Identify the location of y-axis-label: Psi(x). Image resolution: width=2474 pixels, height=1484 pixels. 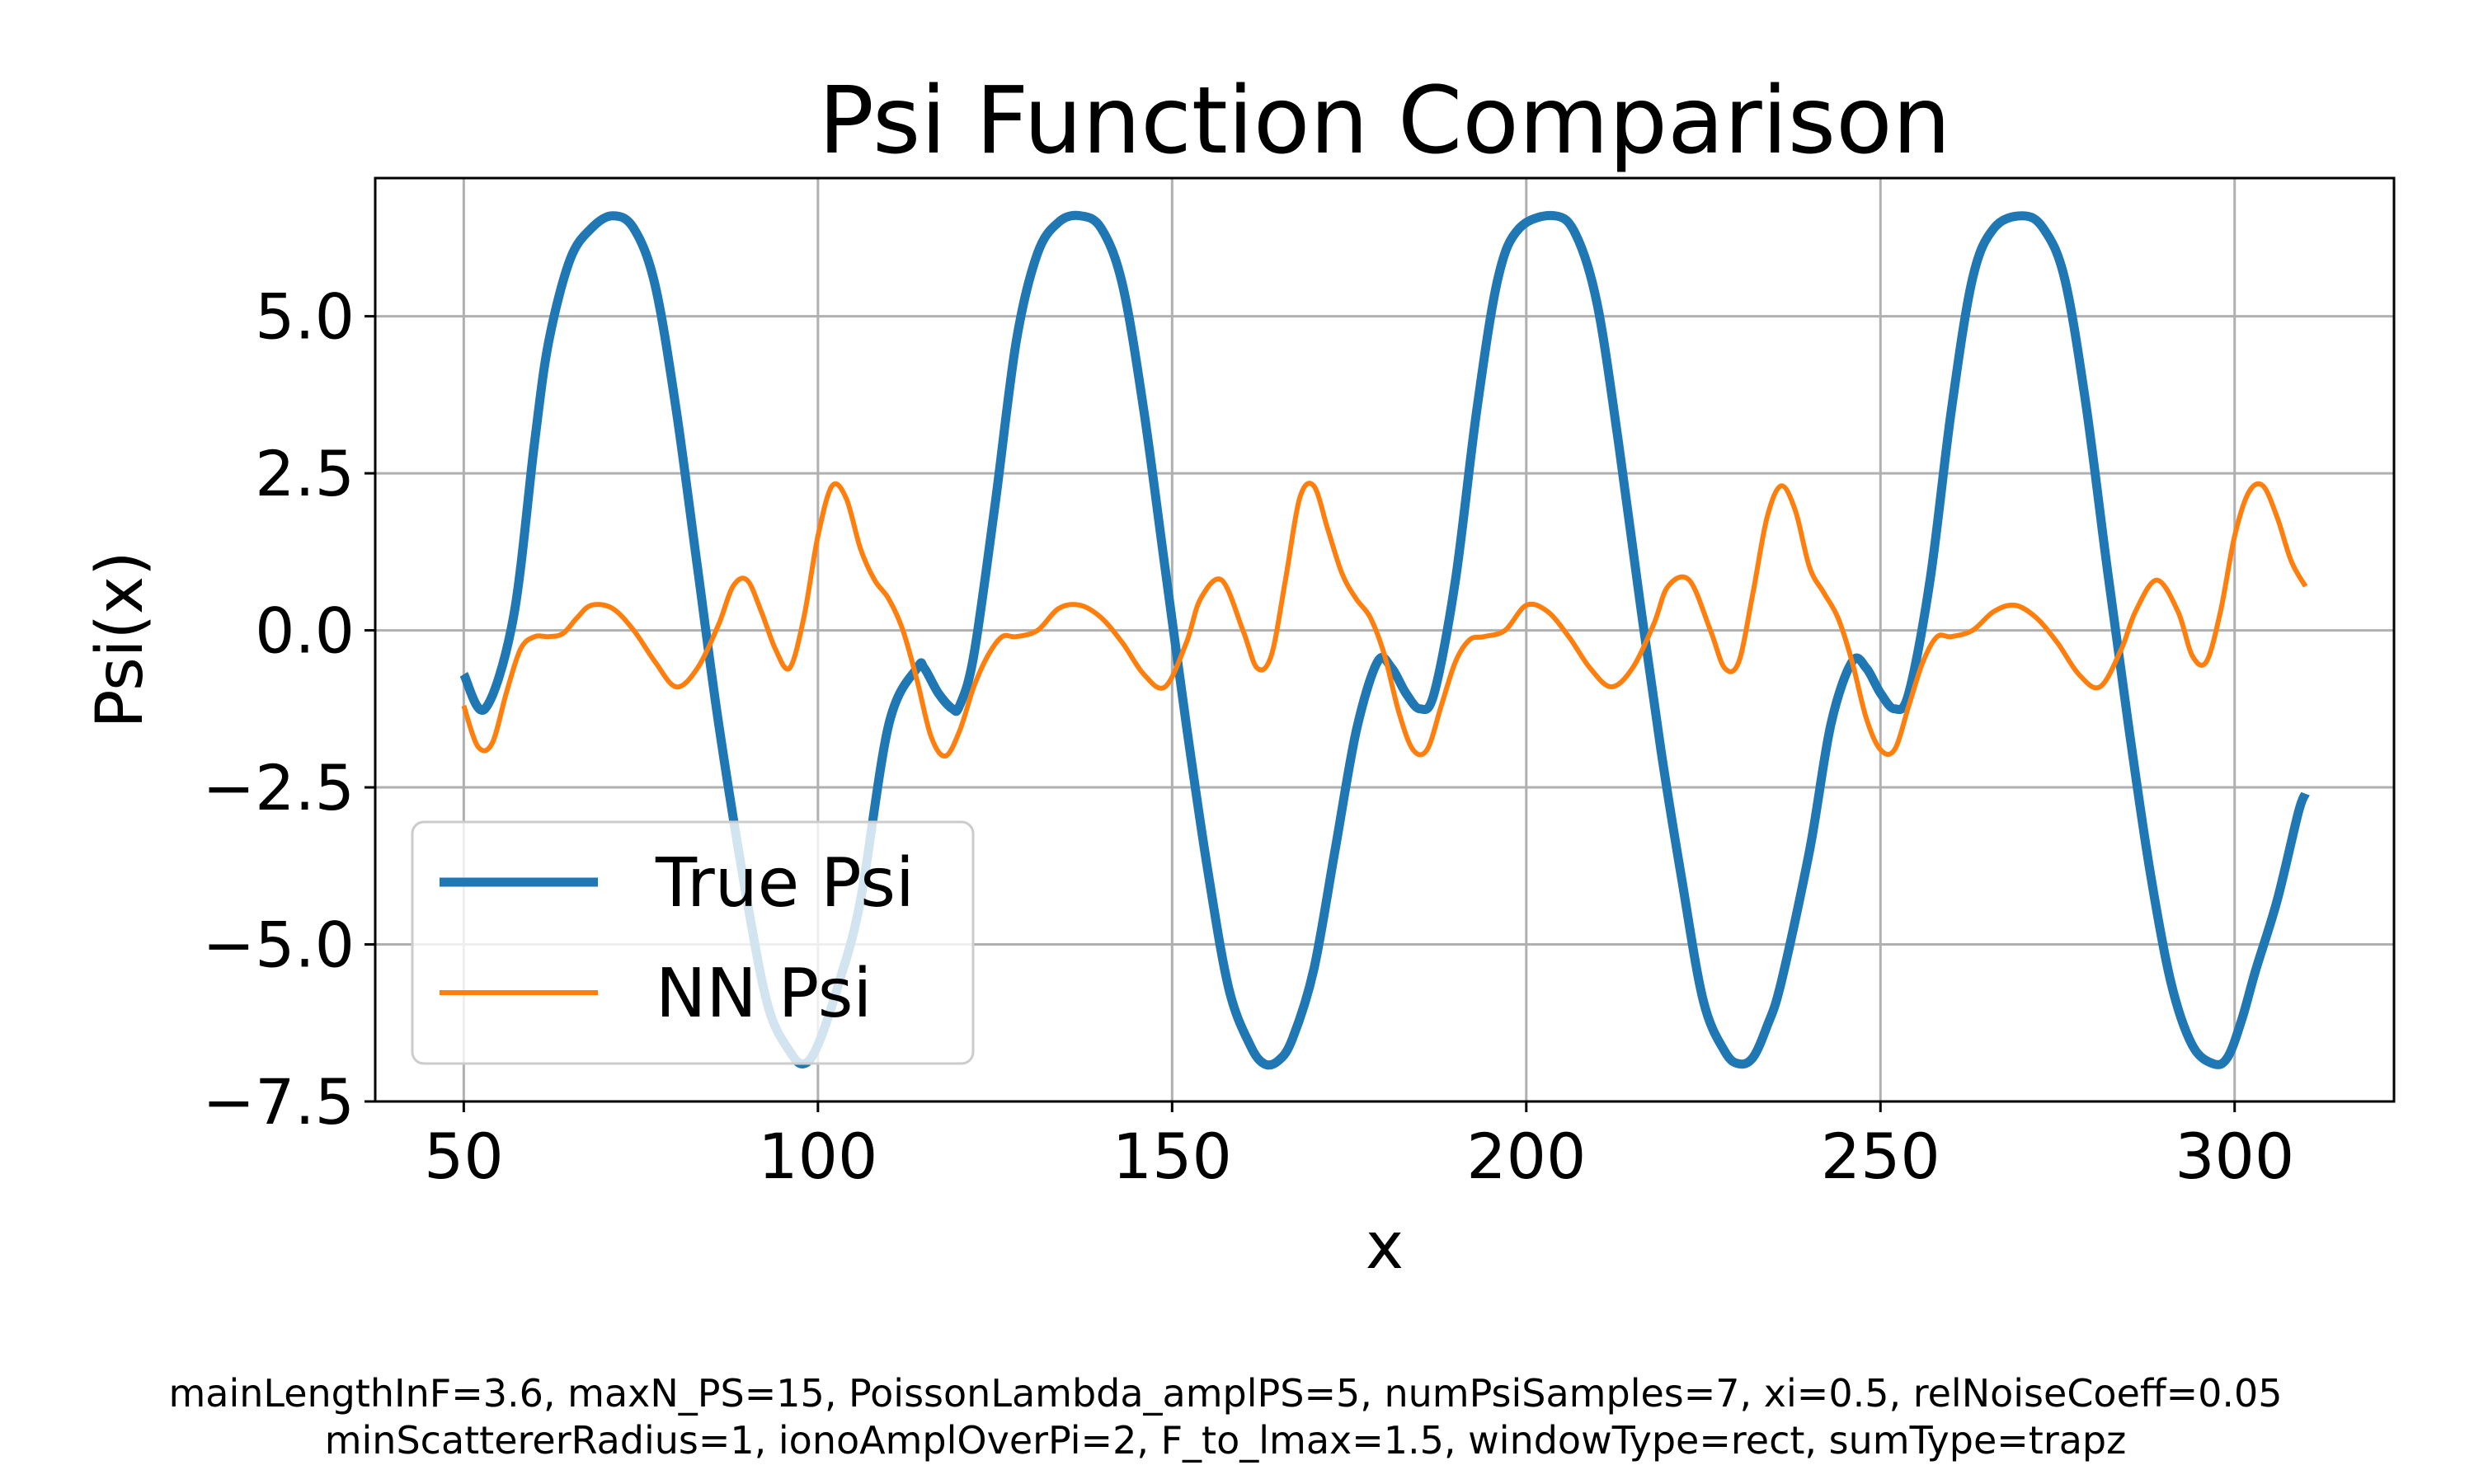
(120, 640).